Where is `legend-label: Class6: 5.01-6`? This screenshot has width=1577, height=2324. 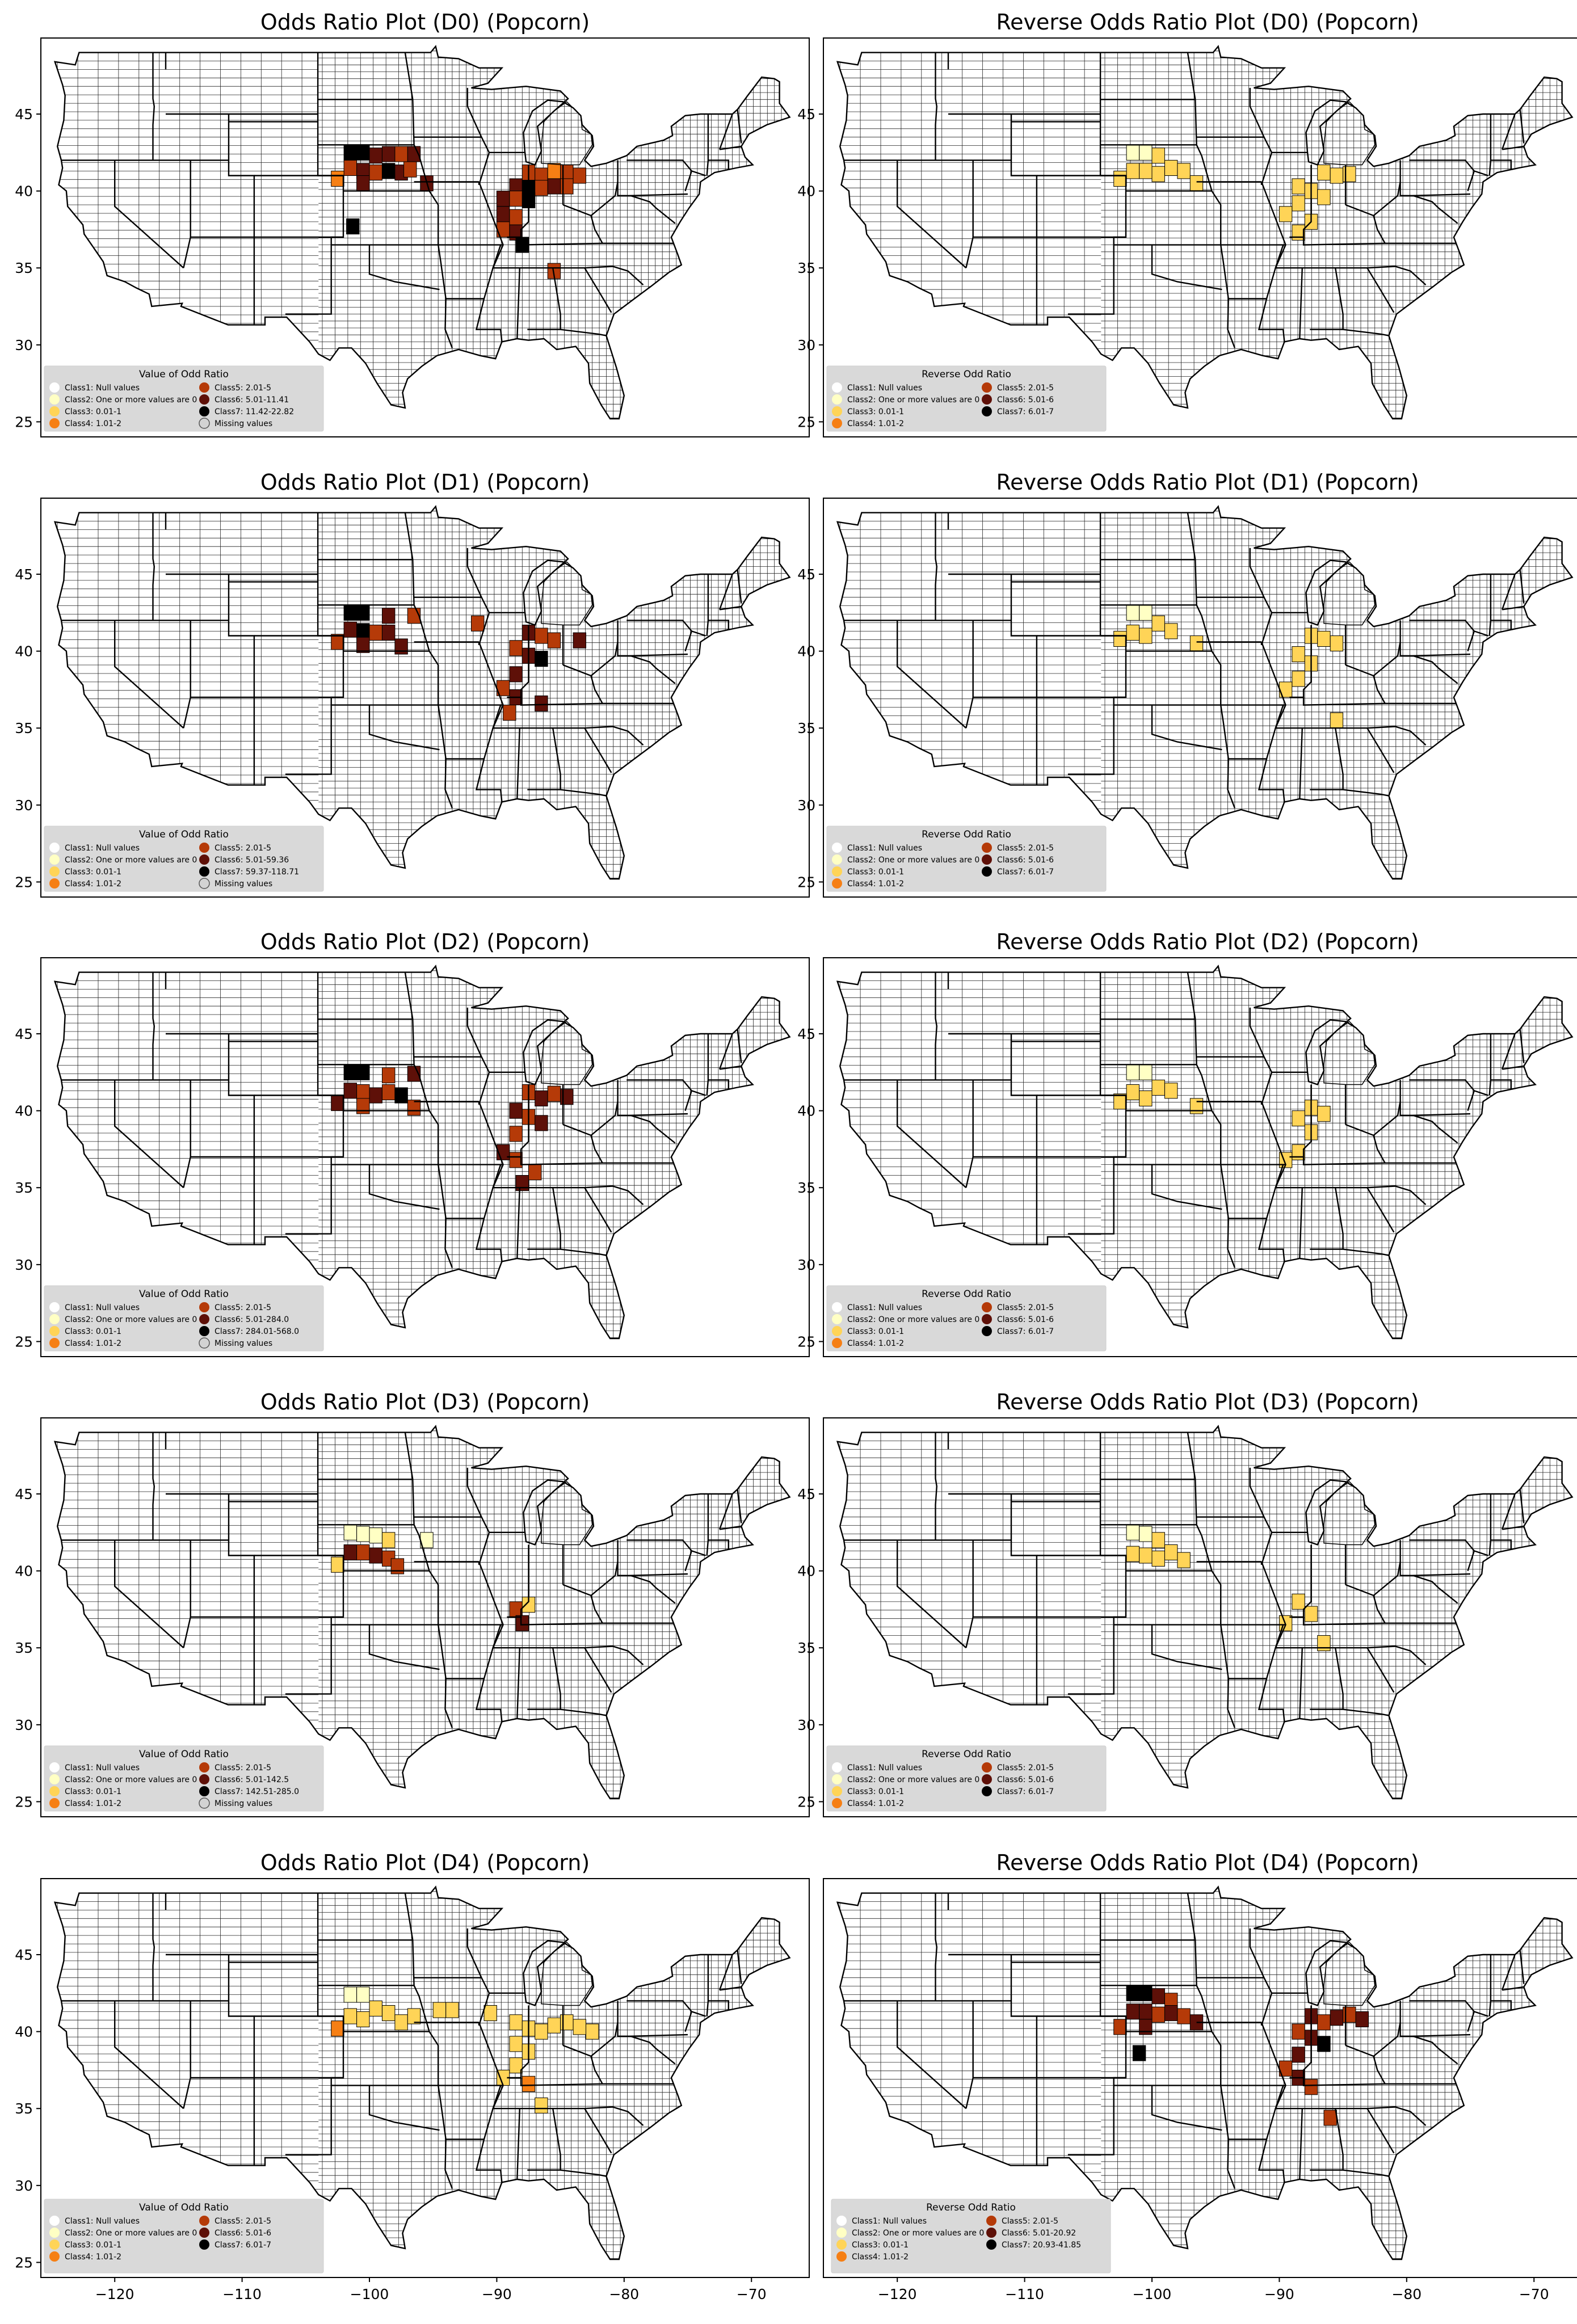 legend-label: Class6: 5.01-6 is located at coordinates (1025, 860).